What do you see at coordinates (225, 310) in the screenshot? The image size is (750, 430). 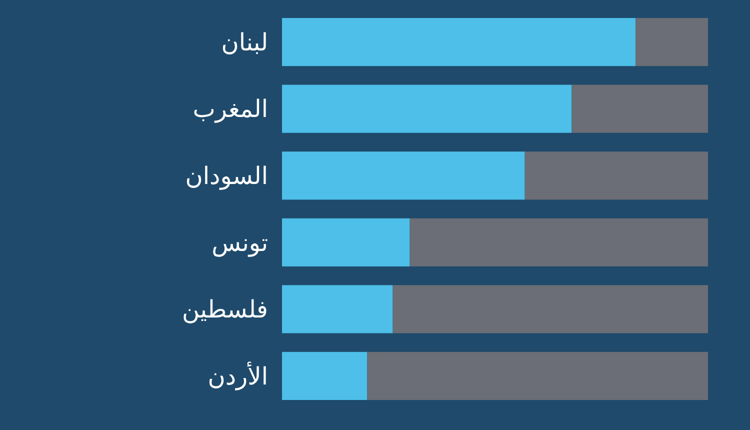 I see `y-tick-label: فلسطين` at bounding box center [225, 310].